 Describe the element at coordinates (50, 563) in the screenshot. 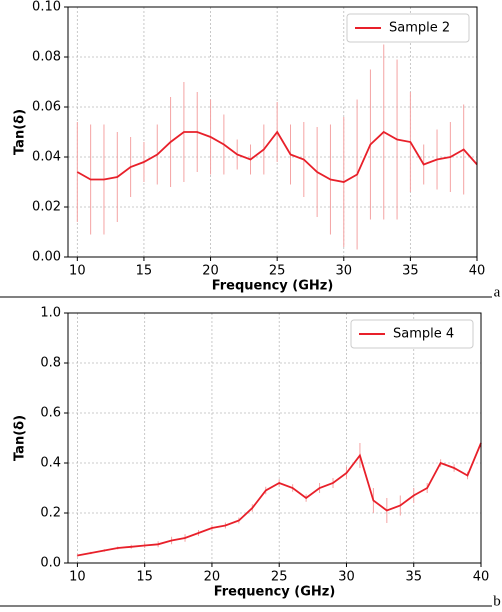

I see `y-tick-label: 0.0` at that location.